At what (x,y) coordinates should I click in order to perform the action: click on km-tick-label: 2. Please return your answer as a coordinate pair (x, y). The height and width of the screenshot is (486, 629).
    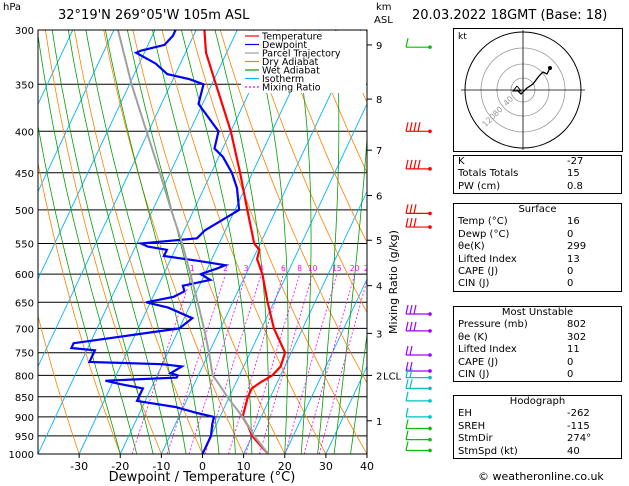
    Looking at the image, I should click on (379, 376).